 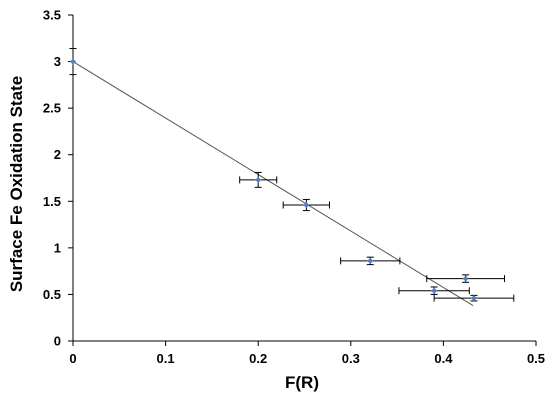 I want to click on y-tick-label: 3.5, so click(x=52, y=15).